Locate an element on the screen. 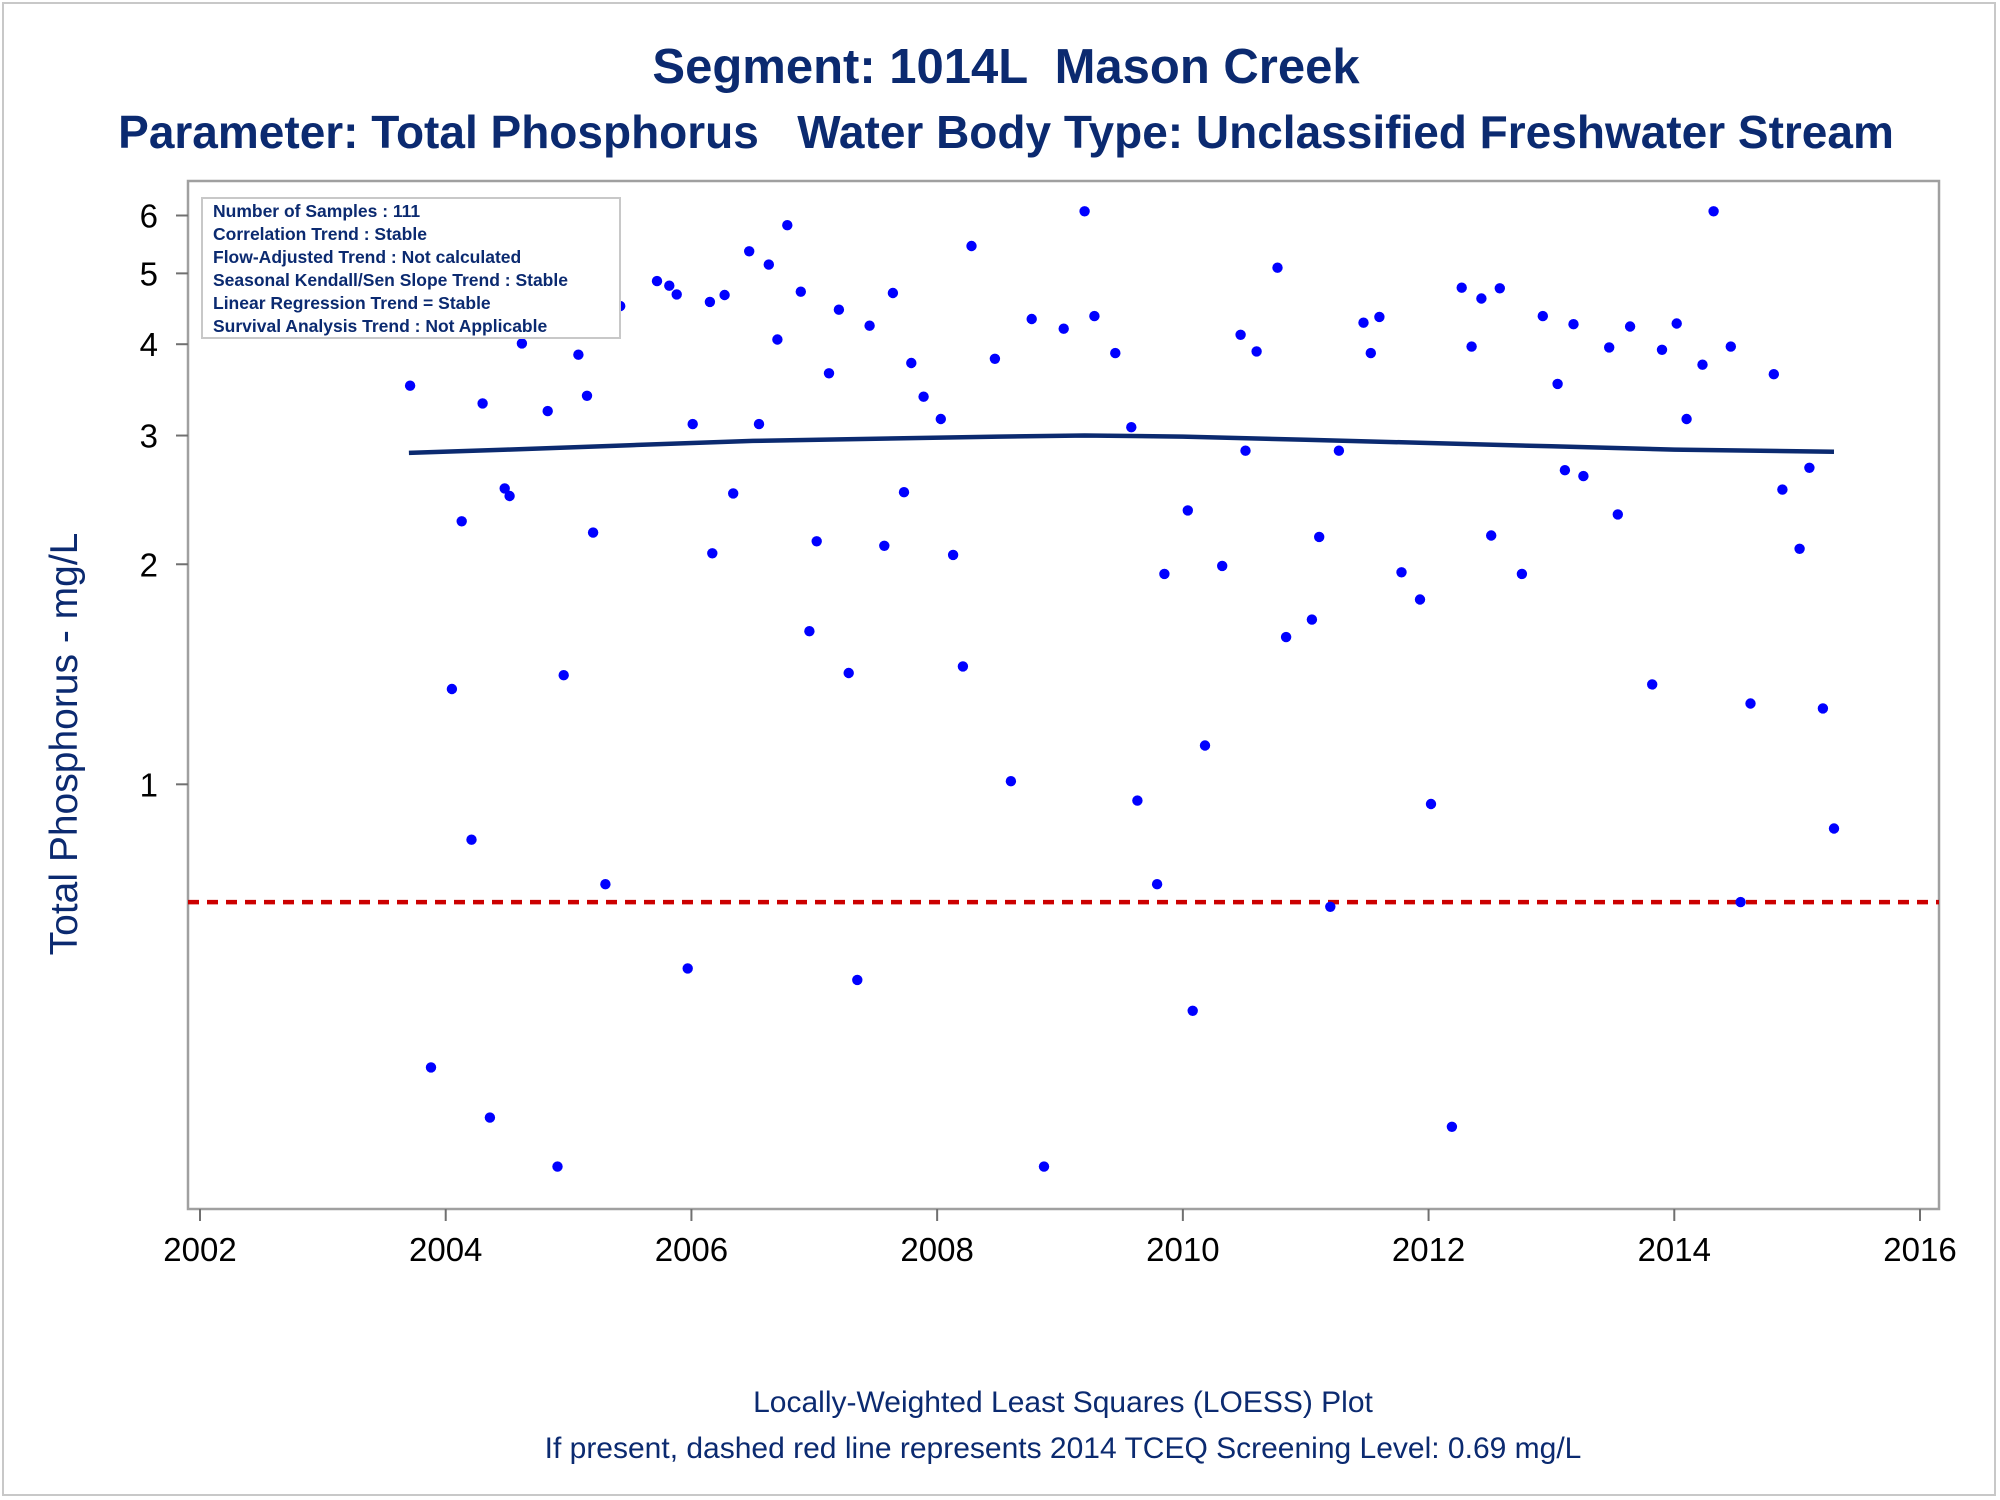 This screenshot has height=1500, width=2000. info-line-correlation: Correlation Trend : Stable is located at coordinates (320, 234).